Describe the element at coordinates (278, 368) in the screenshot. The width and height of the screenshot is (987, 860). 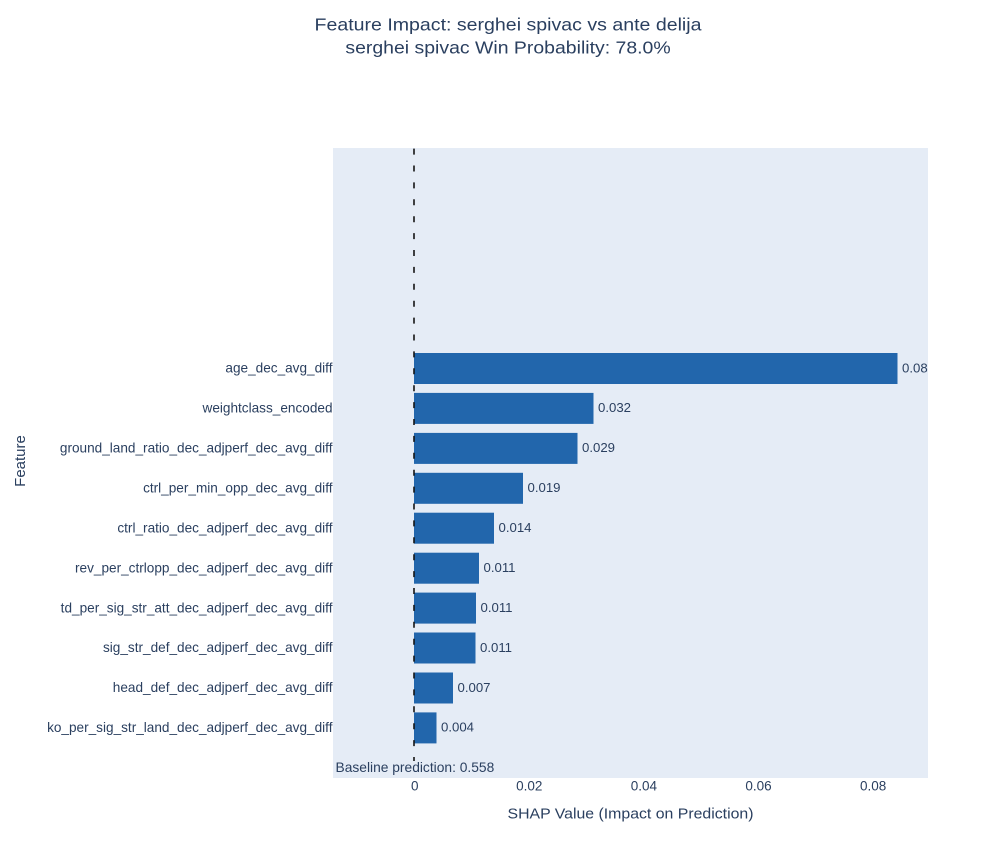
I see `svg-text: age_dec_avg_diff` at that location.